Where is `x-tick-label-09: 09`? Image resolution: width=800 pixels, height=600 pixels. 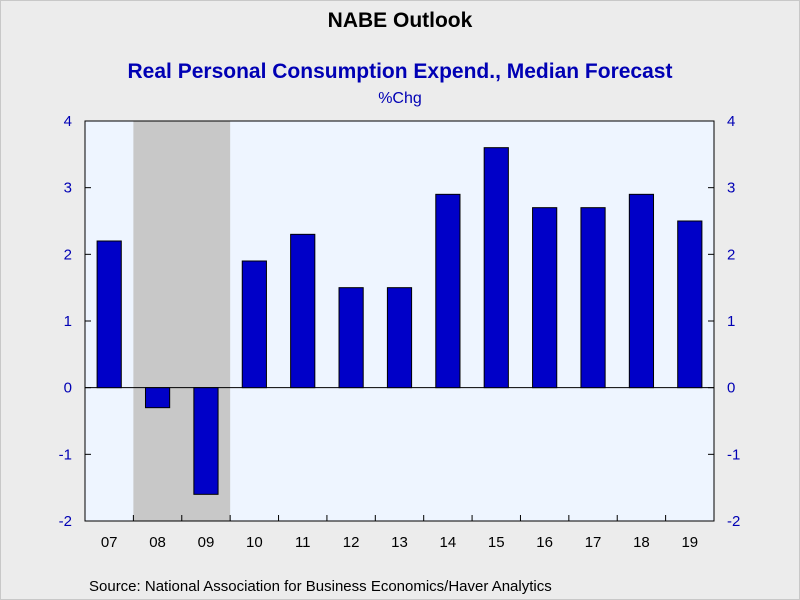 x-tick-label-09: 09 is located at coordinates (206, 542).